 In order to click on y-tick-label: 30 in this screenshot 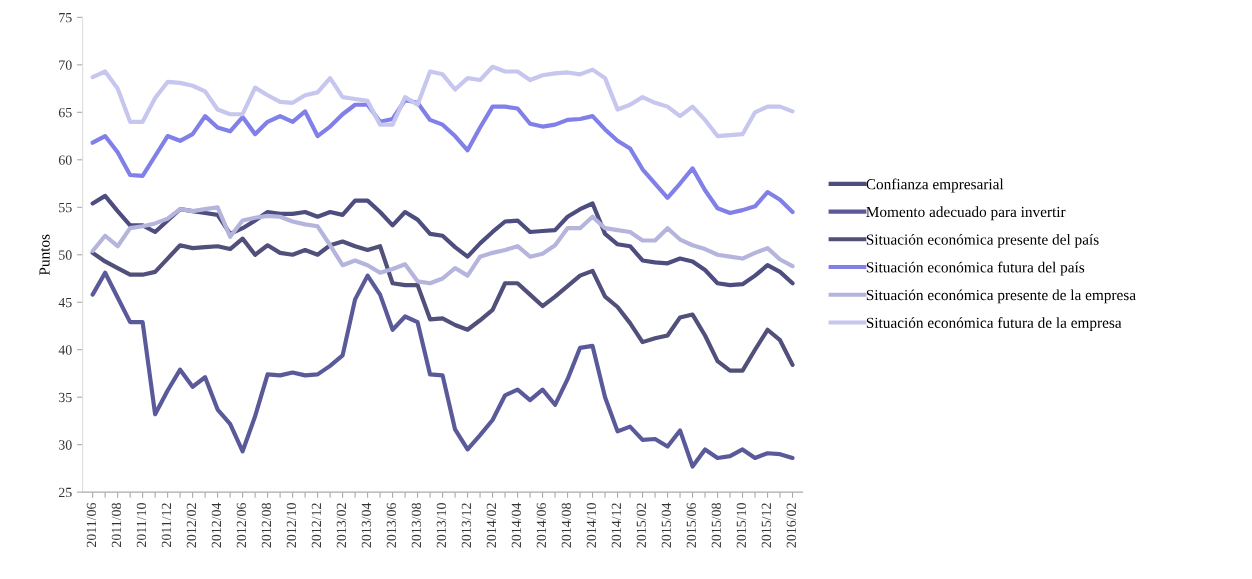, I will do `click(65, 445)`.